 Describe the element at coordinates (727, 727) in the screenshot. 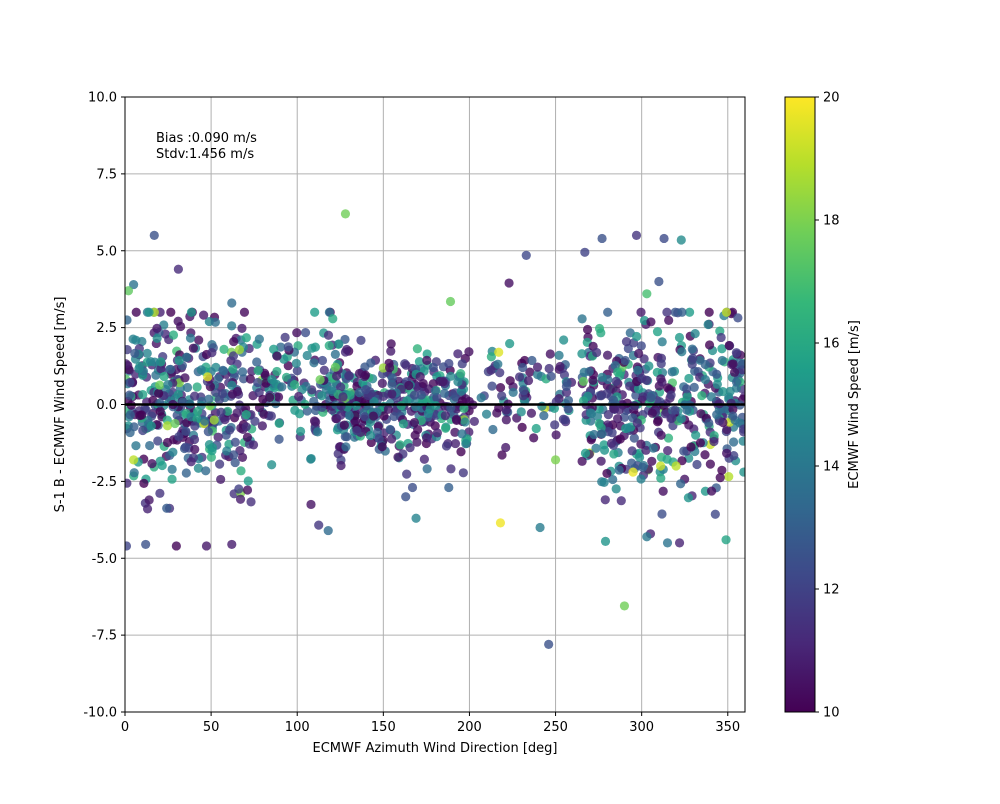

I see `x-tick-label: 350` at that location.